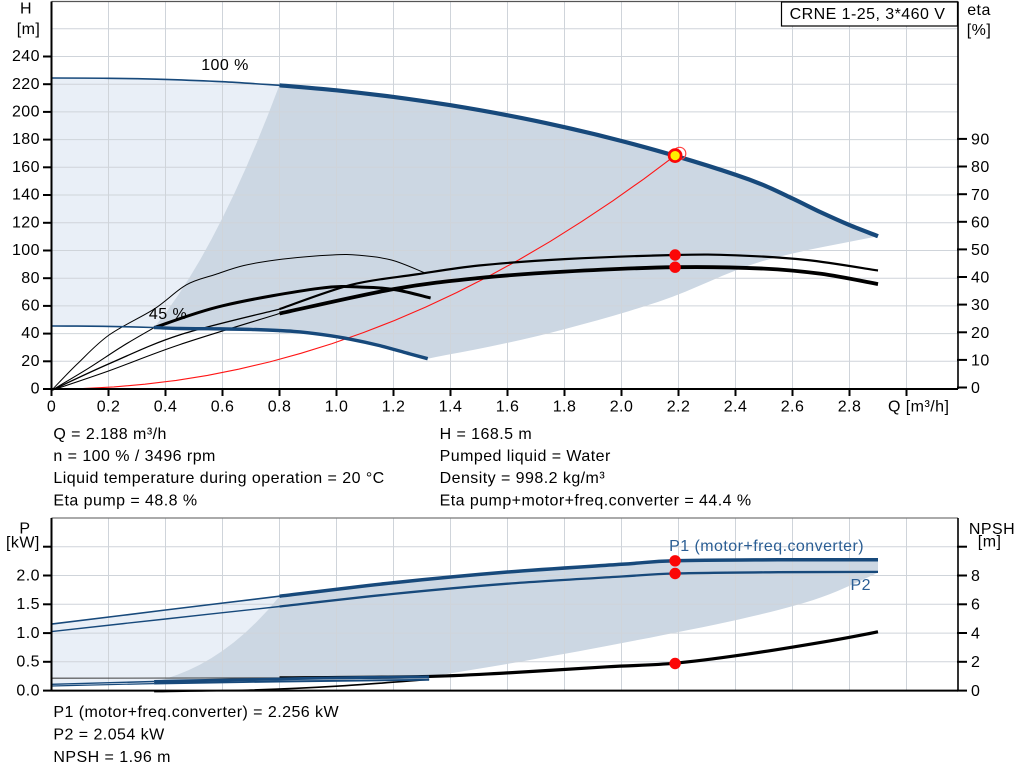  I want to click on svg-text: 1.5, so click(28, 604).